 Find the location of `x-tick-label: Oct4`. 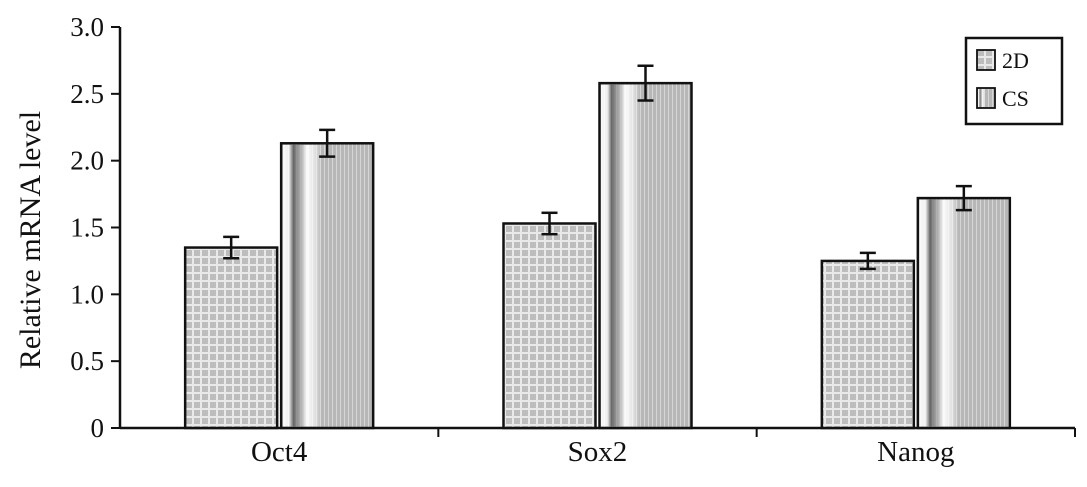

x-tick-label: Oct4 is located at coordinates (279, 452).